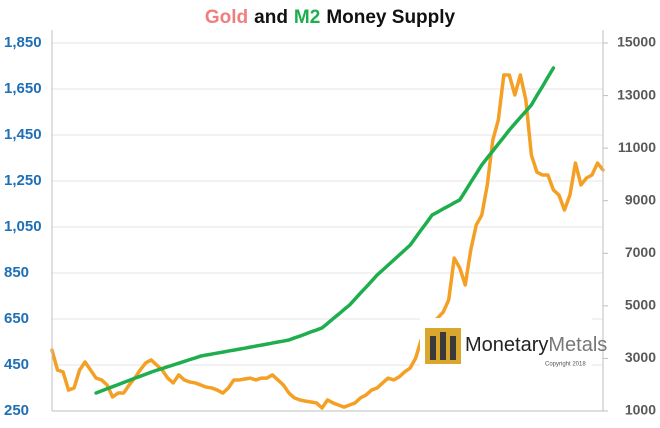 Image resolution: width=660 pixels, height=428 pixels. I want to click on y-tick-label: 450, so click(16, 364).